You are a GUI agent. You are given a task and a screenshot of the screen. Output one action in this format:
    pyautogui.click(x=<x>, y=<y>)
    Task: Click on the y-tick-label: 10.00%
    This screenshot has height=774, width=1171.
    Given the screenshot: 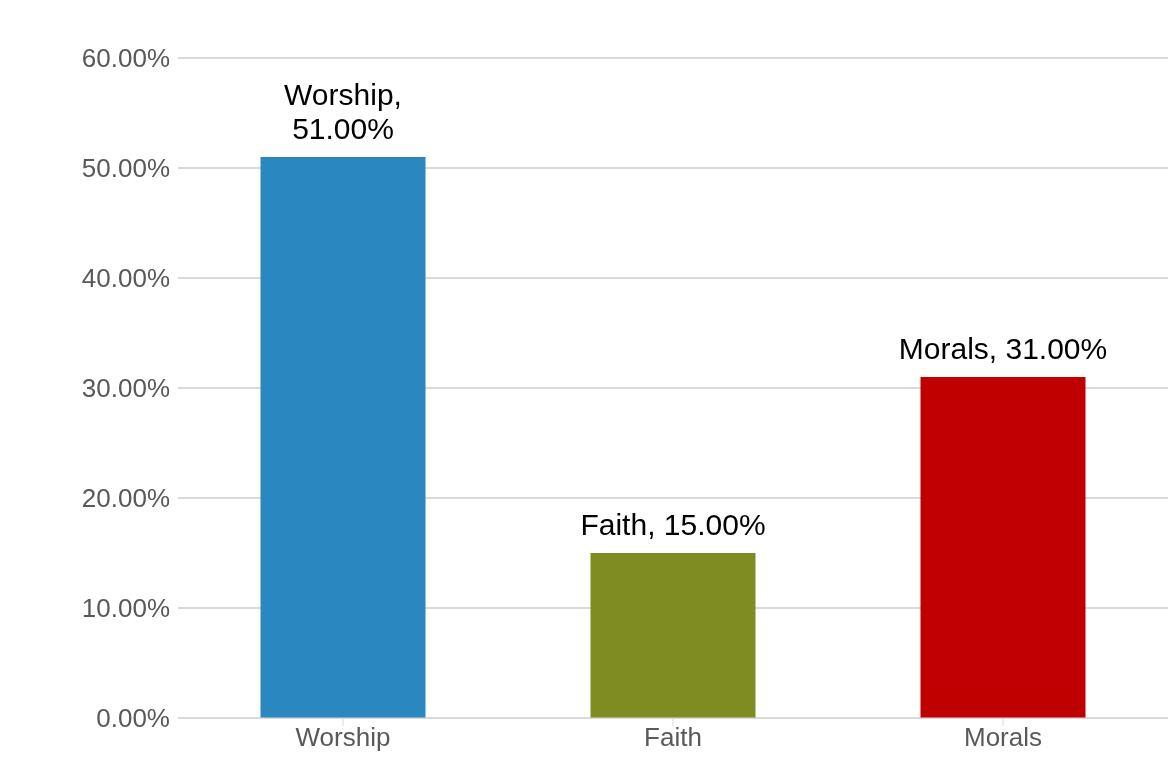 What is the action you would take?
    pyautogui.click(x=125, y=608)
    